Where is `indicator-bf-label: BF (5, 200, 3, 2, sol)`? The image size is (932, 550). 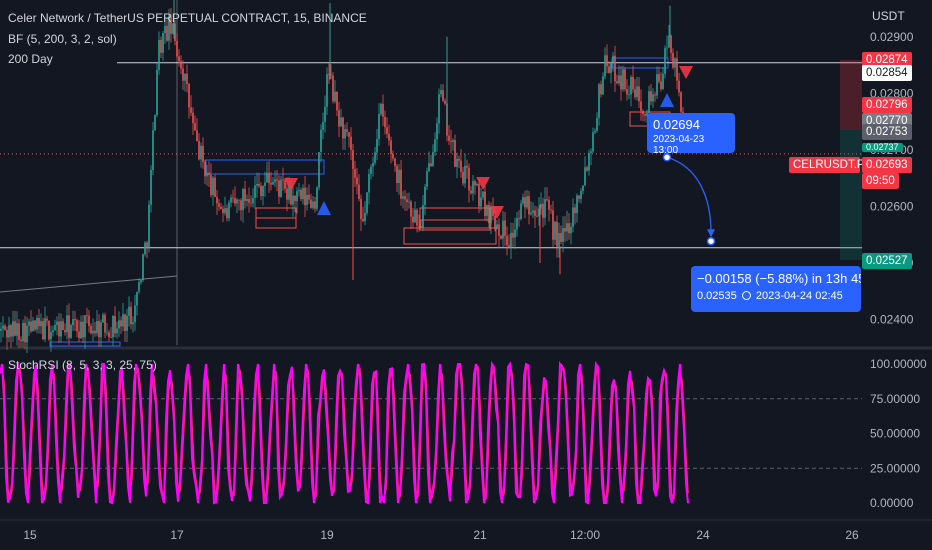 indicator-bf-label: BF (5, 200, 3, 2, sol) is located at coordinates (62, 39).